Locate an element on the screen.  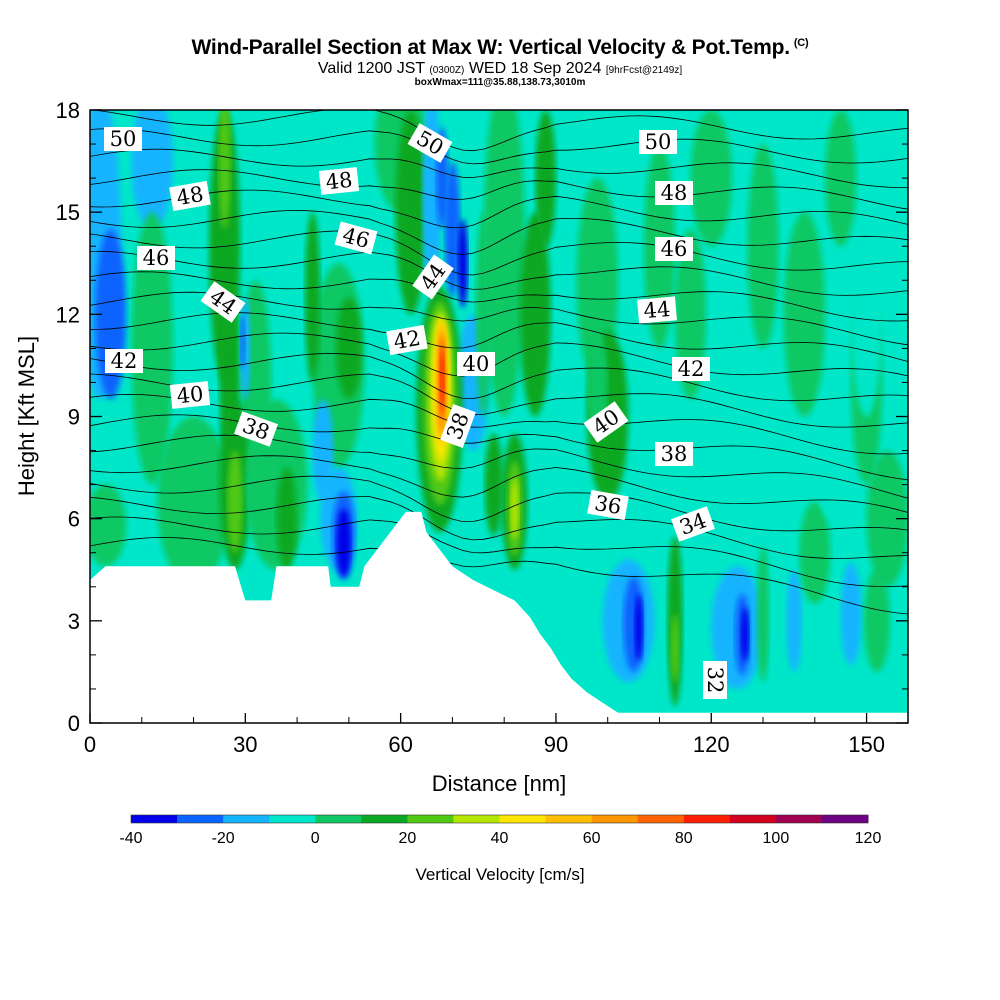
x-tick-label: 60 is located at coordinates (400, 744).